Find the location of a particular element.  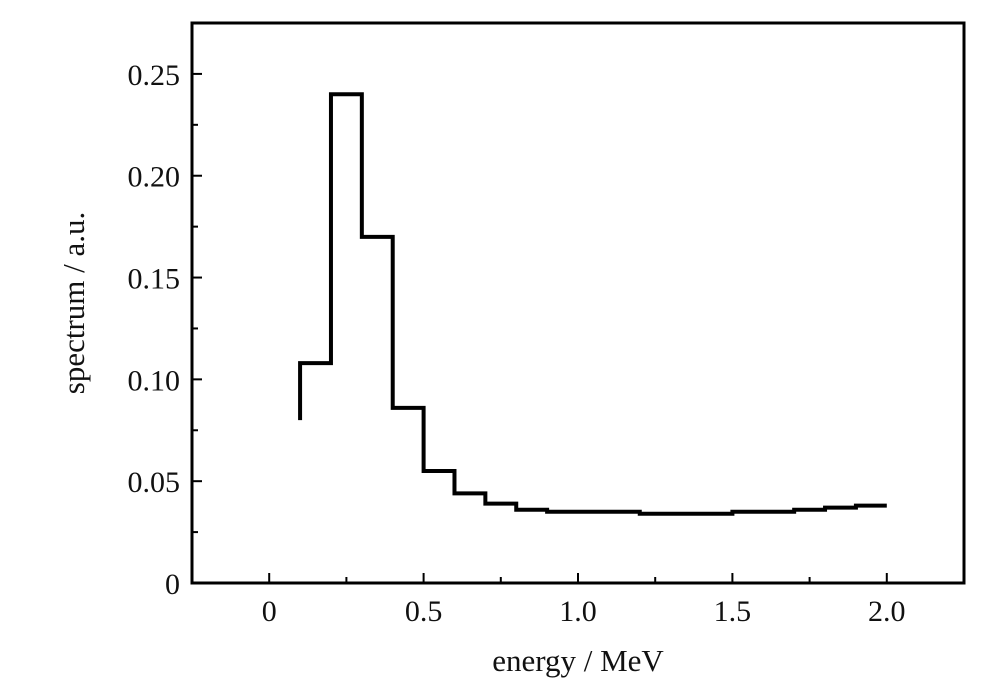

y-axis-title: spectrum / a.u. is located at coordinates (73, 303).